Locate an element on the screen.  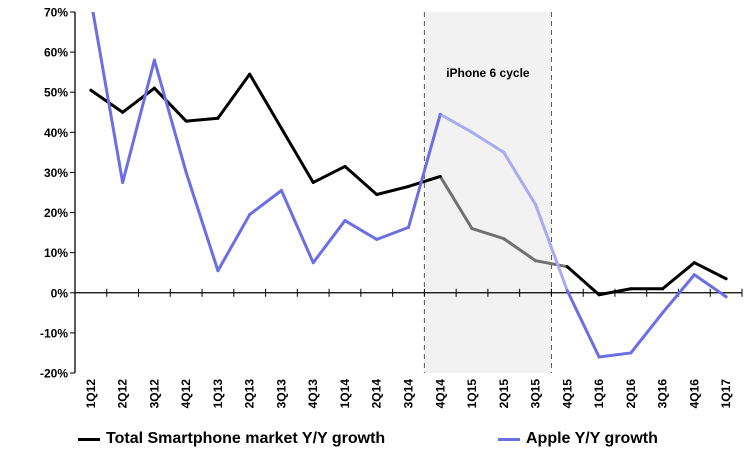
y-tick-label: 0% is located at coordinates (60, 293).